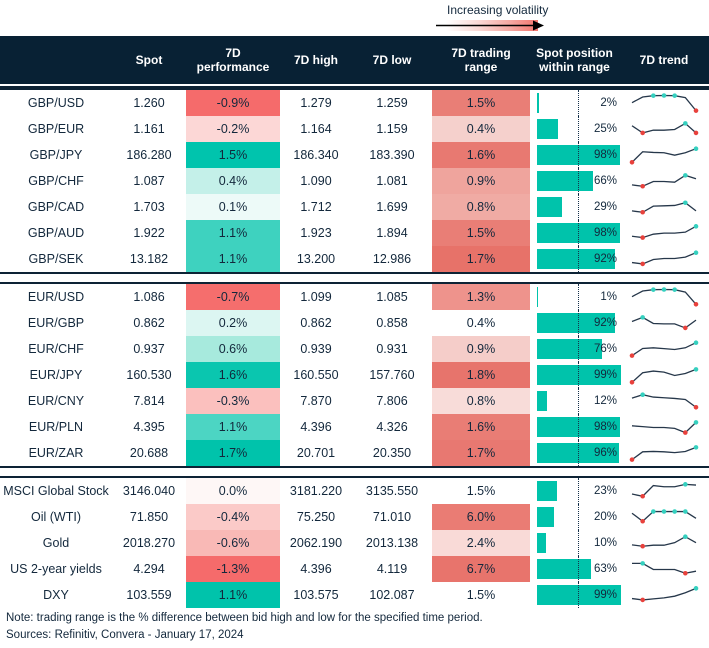 The width and height of the screenshot is (709, 648). Describe the element at coordinates (56, 517) in the screenshot. I see `instrument-label: Oil (WTI)` at that location.